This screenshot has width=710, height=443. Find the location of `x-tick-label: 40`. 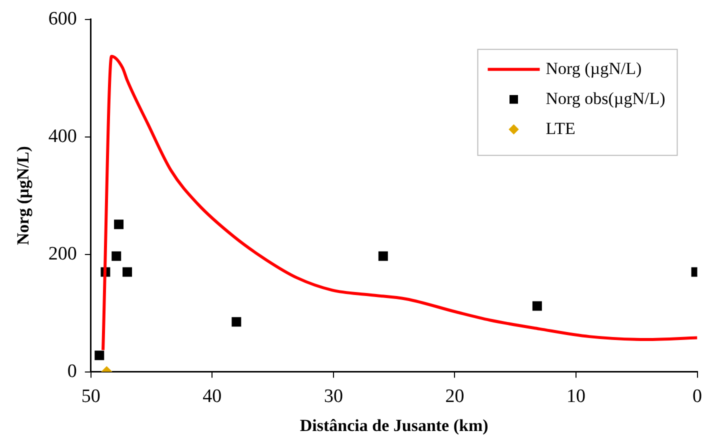

x-tick-label: 40 is located at coordinates (212, 397).